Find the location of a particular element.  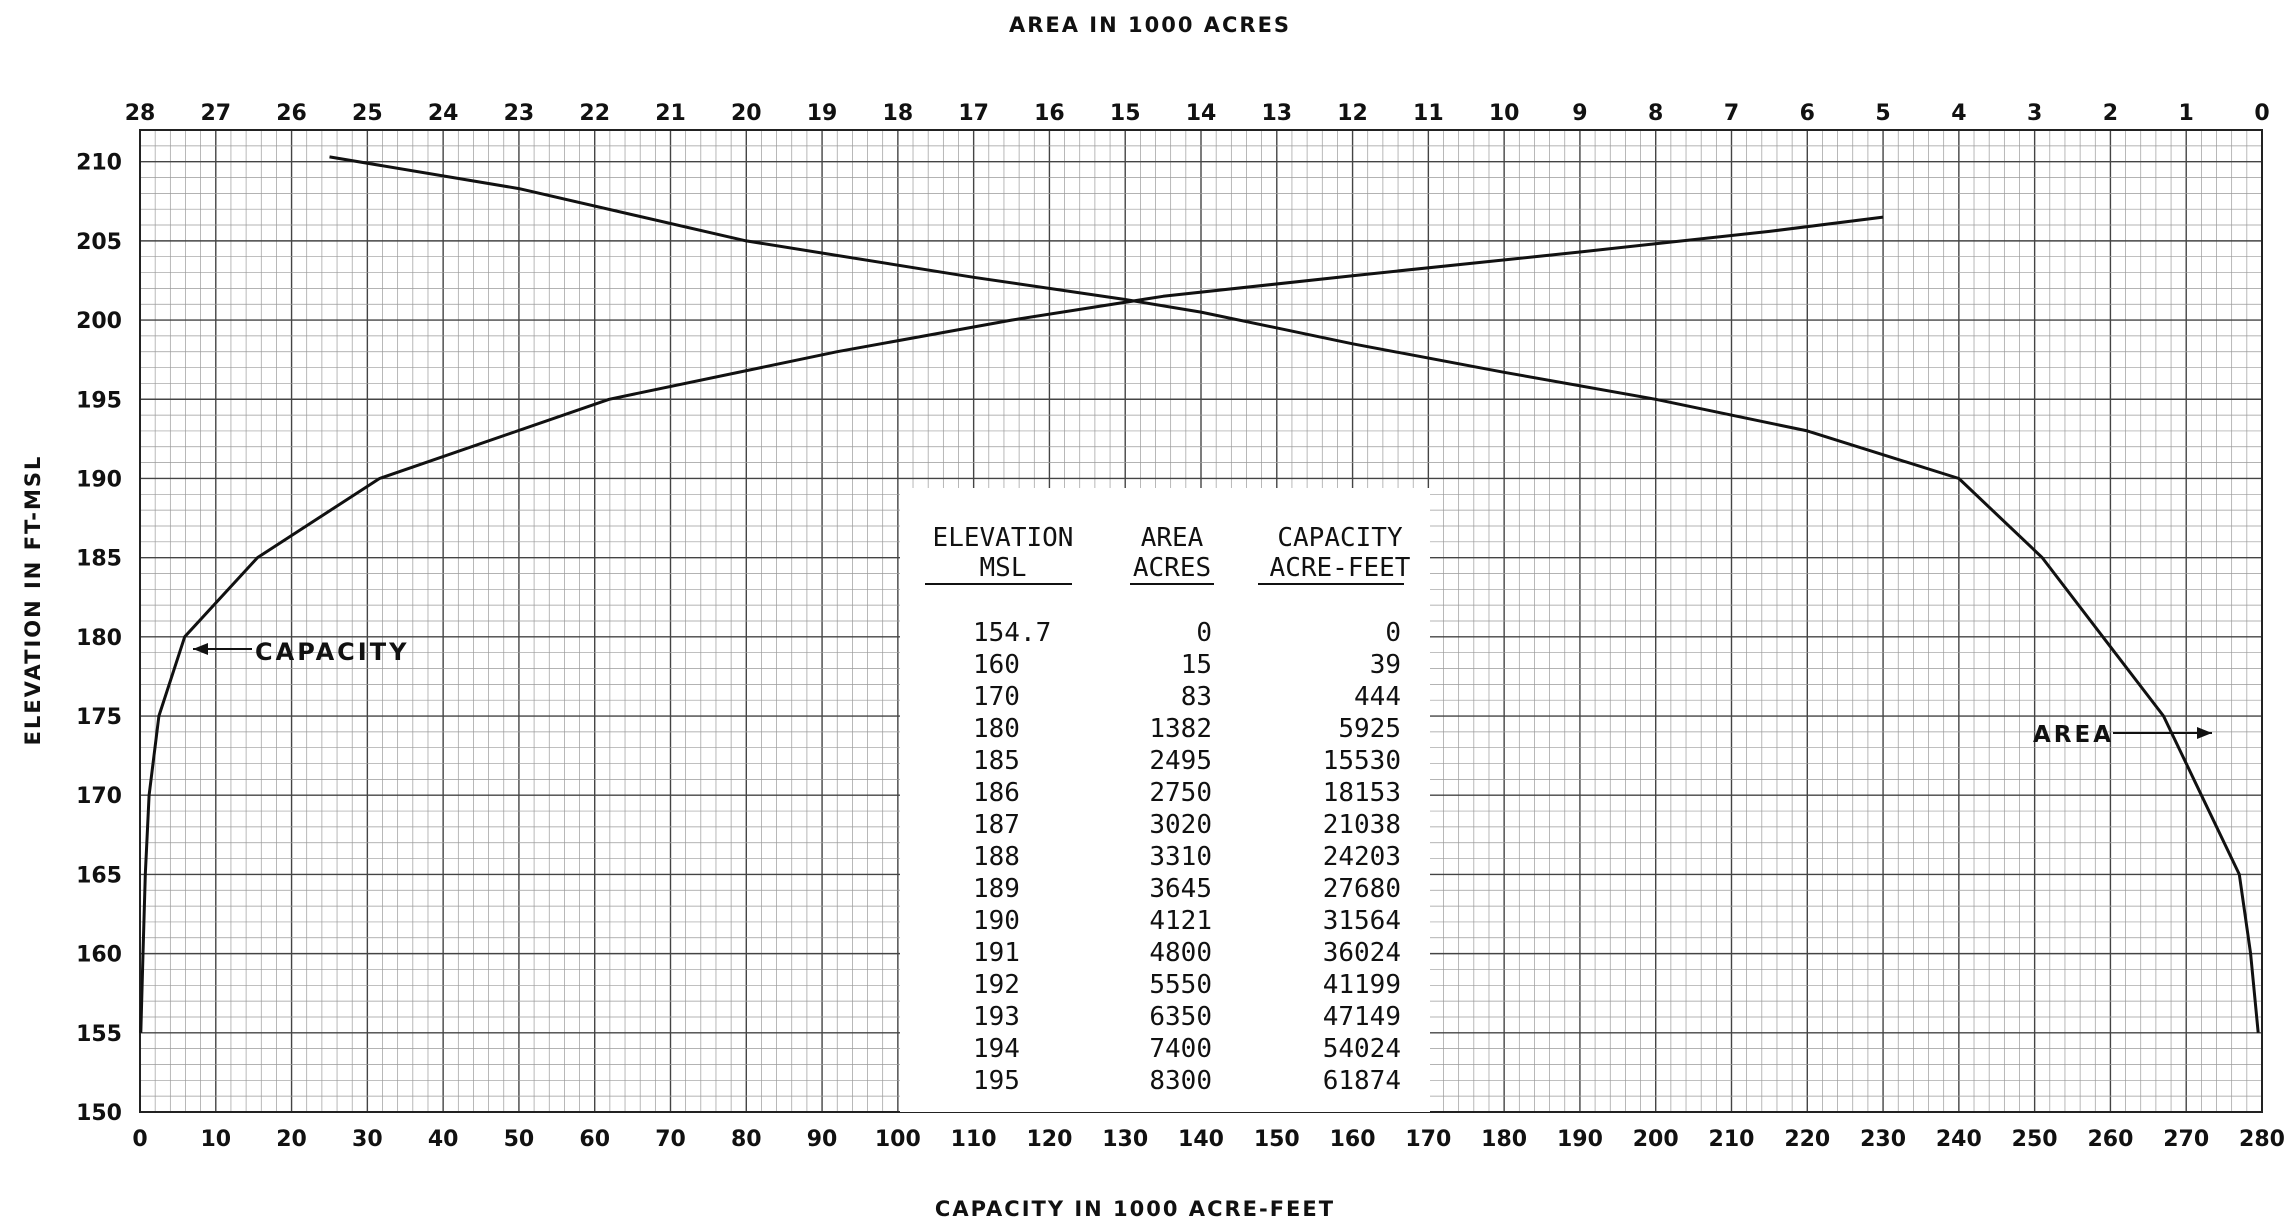

y-tick-labels: 150 155 160 165 170 175 180 185 190 195 200 205 210 is located at coordinates (99, 638).